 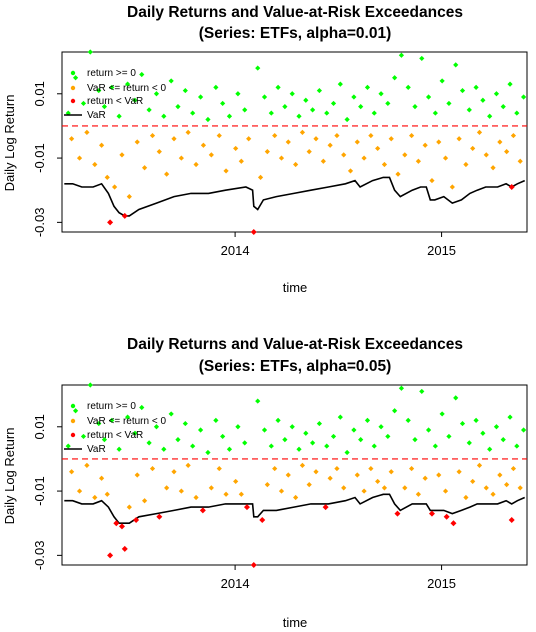 What do you see at coordinates (39, 491) in the screenshot?
I see `y-tick-label: -0.01` at bounding box center [39, 491].